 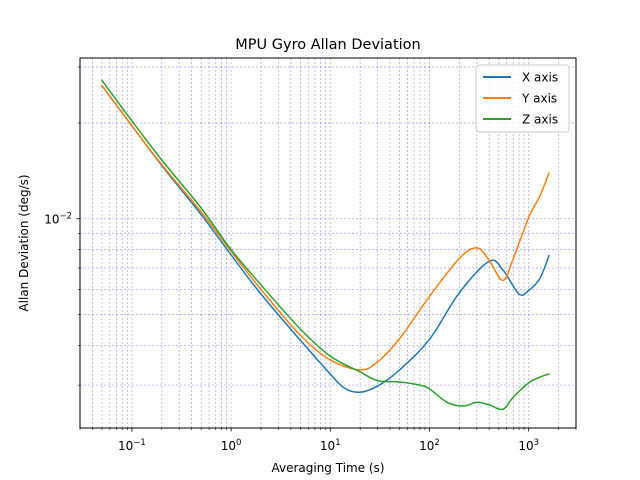 What do you see at coordinates (330, 445) in the screenshot?
I see `x-tick-label: 10¹` at bounding box center [330, 445].